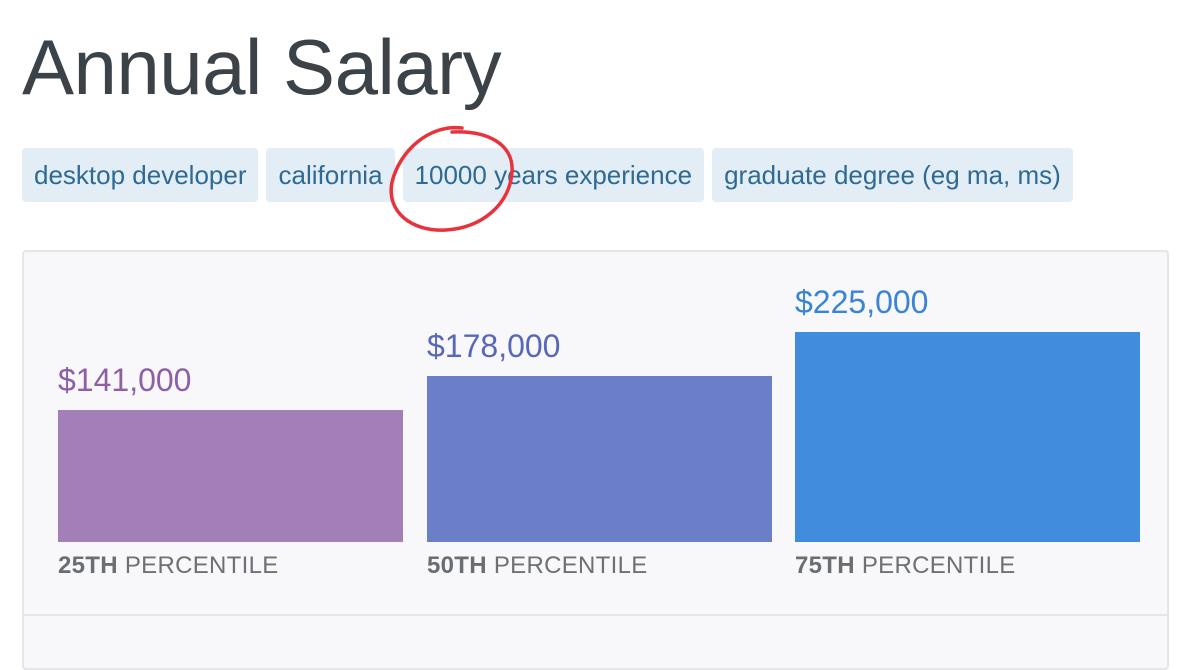 Image resolution: width=1183 pixels, height=670 pixels. What do you see at coordinates (494, 346) in the screenshot?
I see `value-label-50th: $178,000` at bounding box center [494, 346].